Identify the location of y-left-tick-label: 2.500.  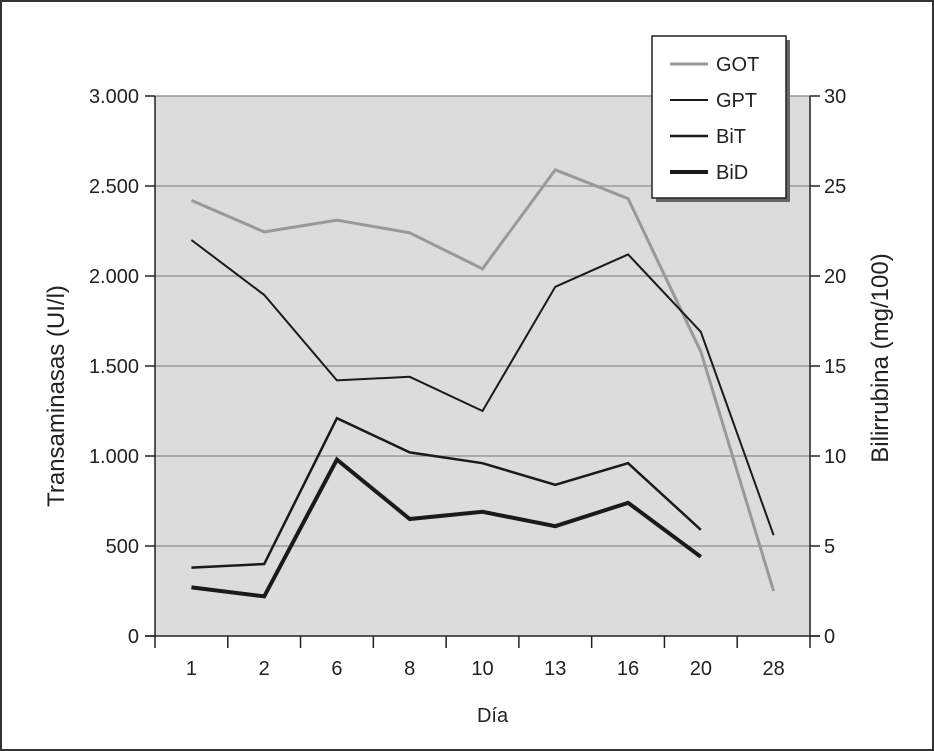
(114, 187).